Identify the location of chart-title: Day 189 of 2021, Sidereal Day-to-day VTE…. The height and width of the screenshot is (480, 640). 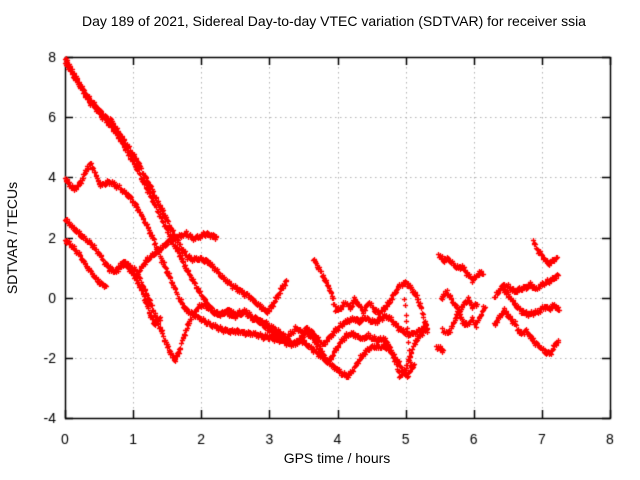
(334, 21).